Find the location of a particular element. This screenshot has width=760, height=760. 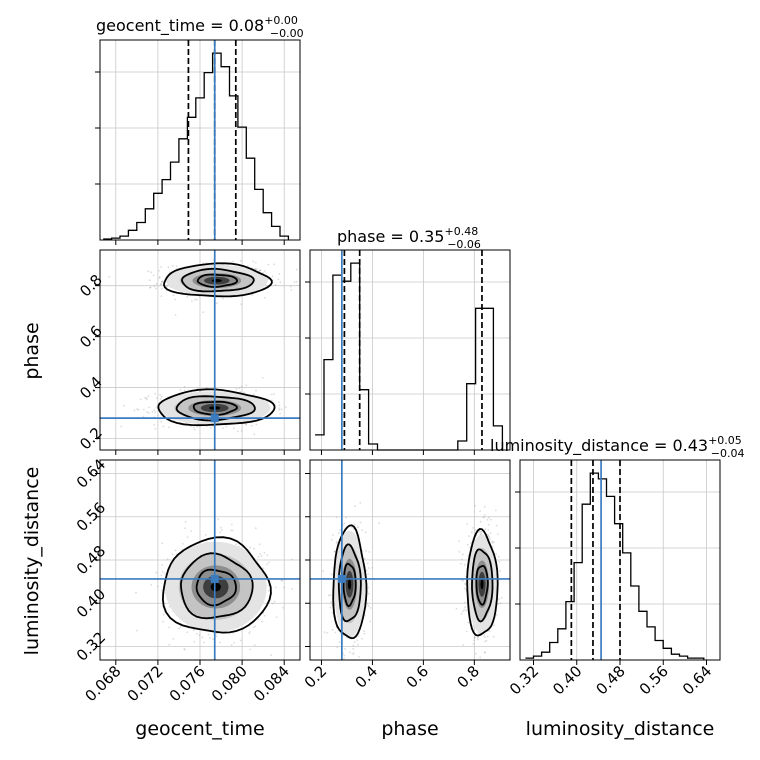

xtick-label-phase-3: 0.8 is located at coordinates (469, 677).